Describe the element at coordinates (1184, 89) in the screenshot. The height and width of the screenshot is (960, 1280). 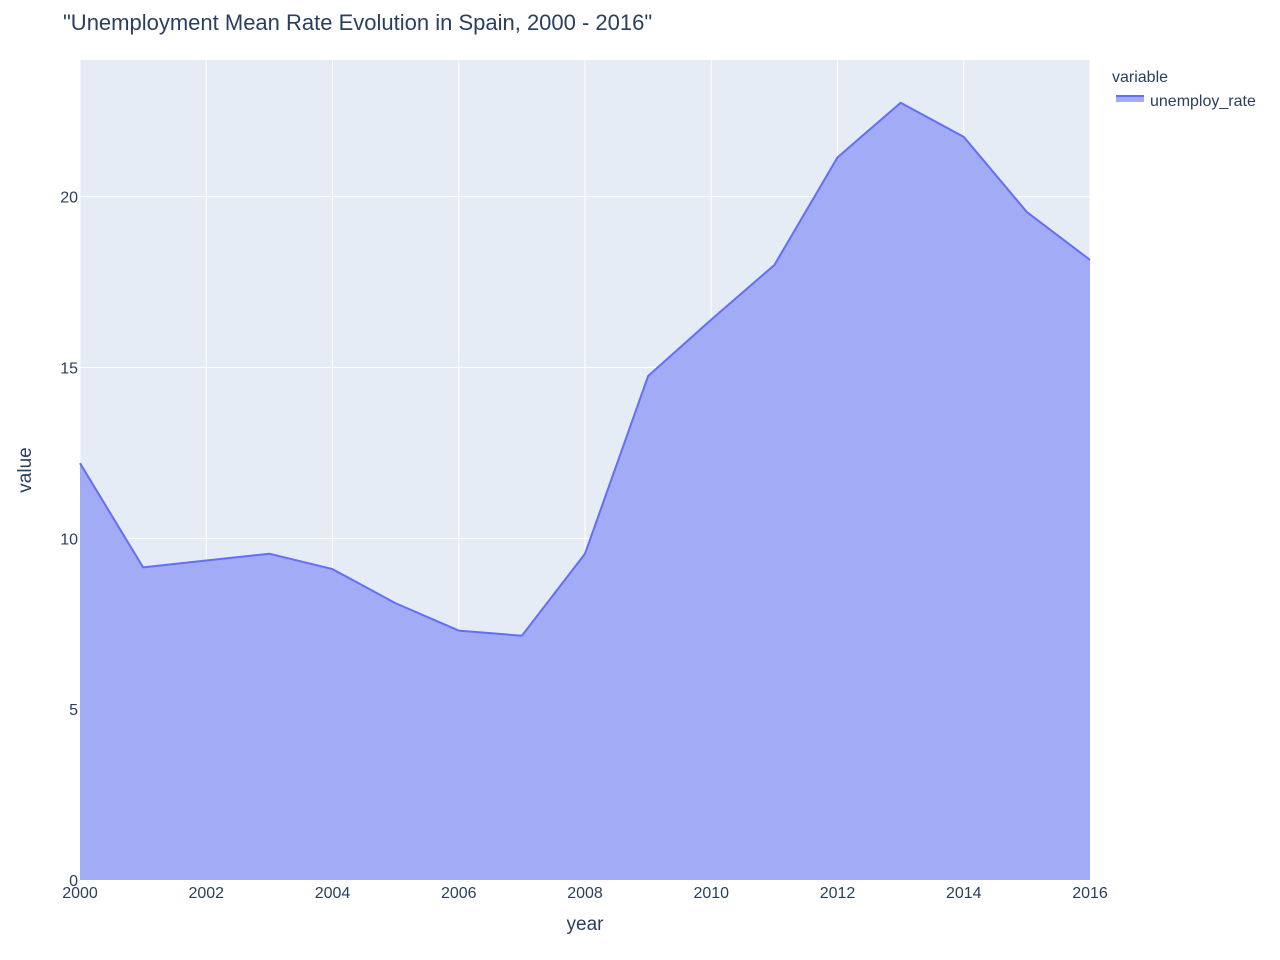
I see `legend: variable unemploy_rate` at that location.